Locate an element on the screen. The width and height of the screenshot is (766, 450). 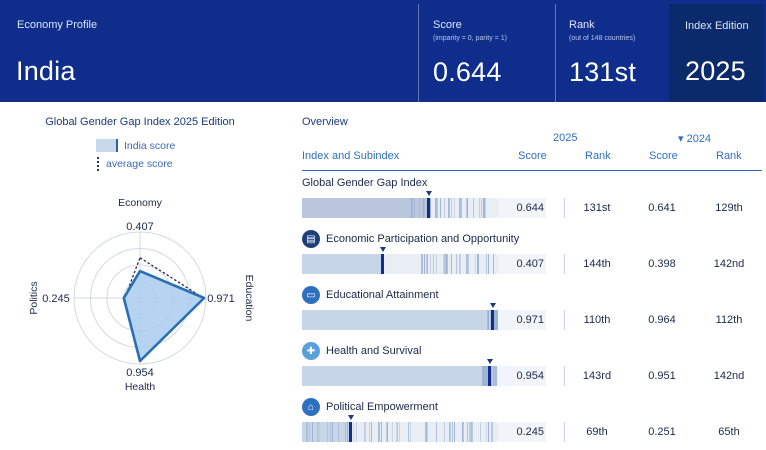
row-title: Economic Participation and Opportunity is located at coordinates (423, 239).